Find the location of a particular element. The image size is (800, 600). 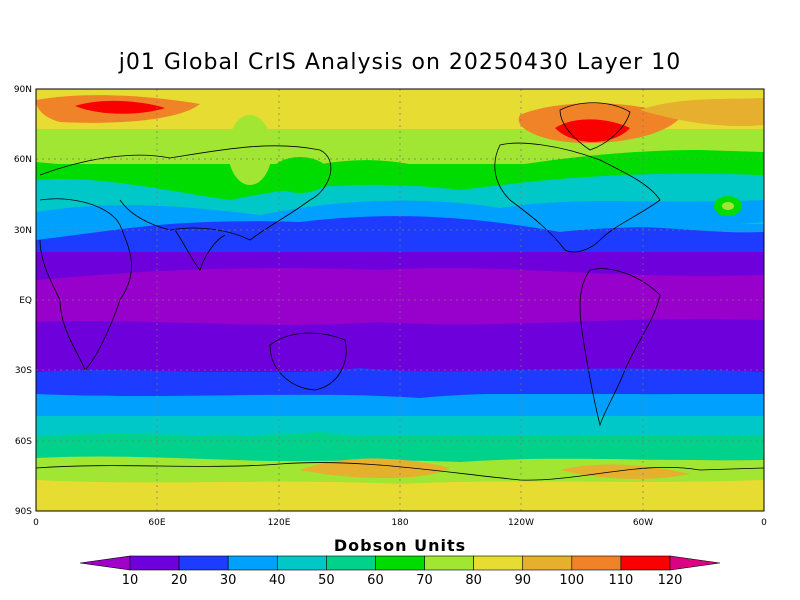

colorbar-label: 110 is located at coordinates (620, 580).